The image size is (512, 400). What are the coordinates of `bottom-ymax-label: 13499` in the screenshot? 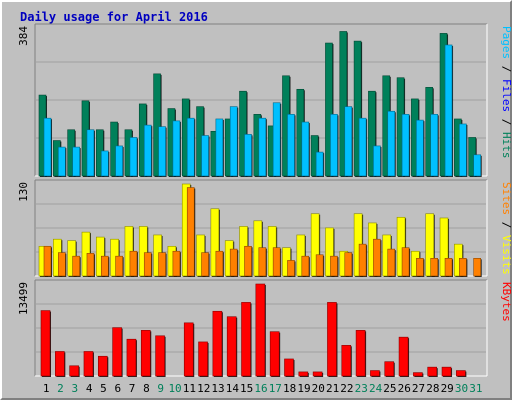 It's located at (23, 298).